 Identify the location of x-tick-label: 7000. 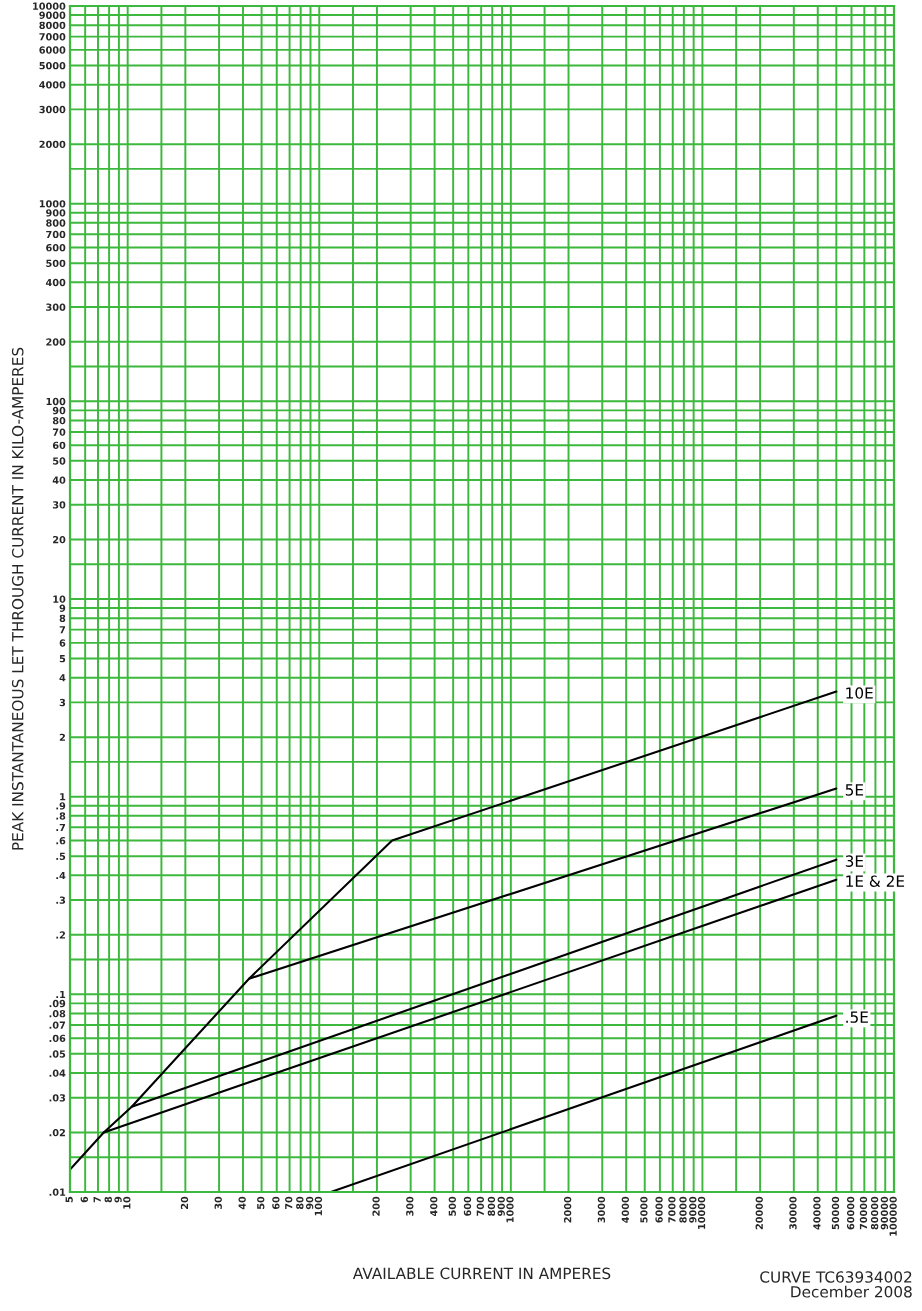
(672, 1209).